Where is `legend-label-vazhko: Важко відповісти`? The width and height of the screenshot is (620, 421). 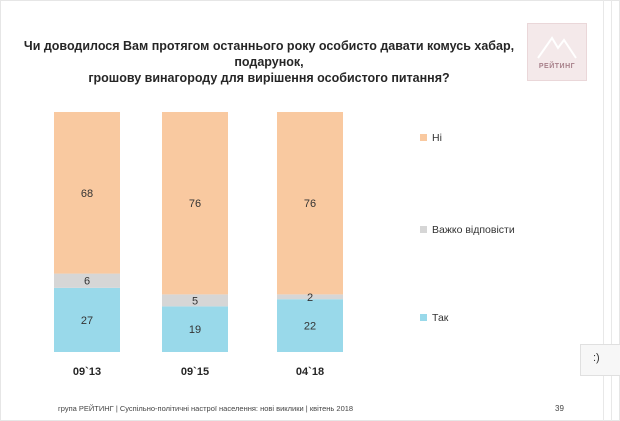
legend-label-vazhko: Важко відповісти is located at coordinates (473, 230).